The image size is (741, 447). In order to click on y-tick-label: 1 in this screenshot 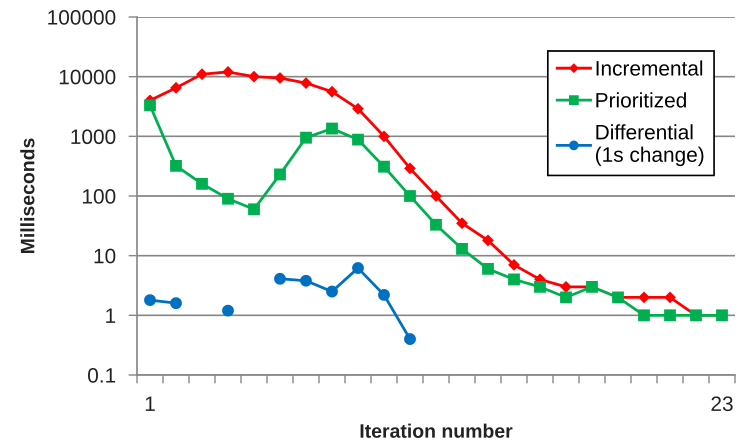, I will do `click(111, 315)`.